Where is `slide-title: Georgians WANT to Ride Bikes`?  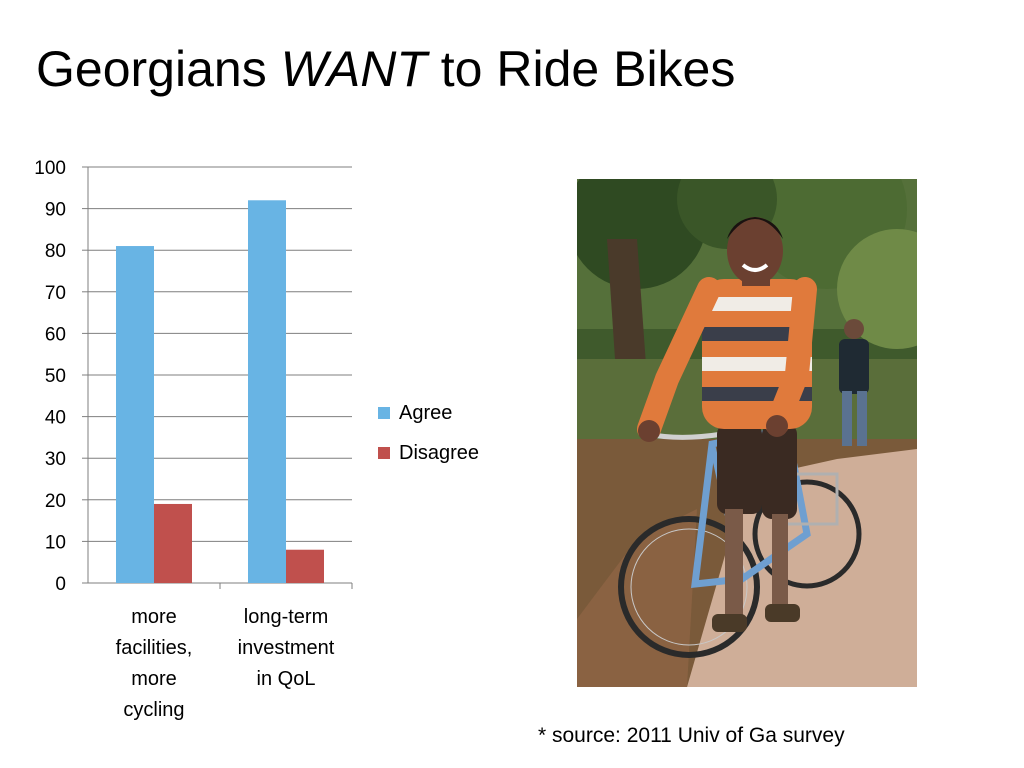
slide-title: Georgians WANT to Ride Bikes is located at coordinates (385, 69).